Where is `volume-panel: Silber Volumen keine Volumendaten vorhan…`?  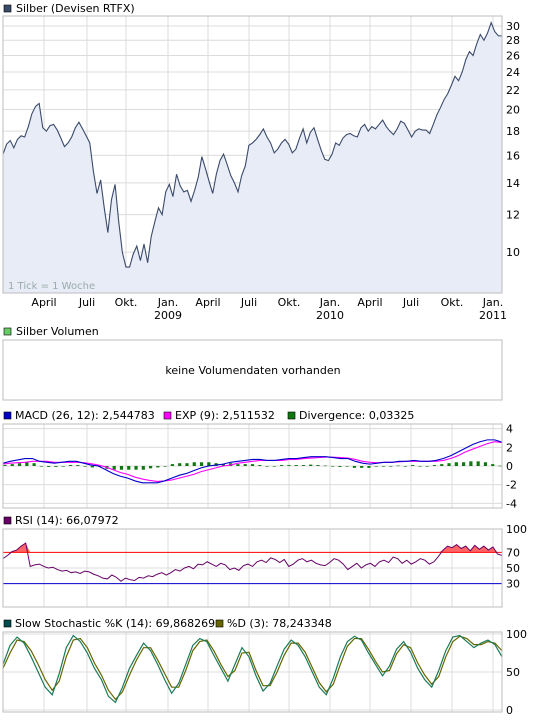 volume-panel: Silber Volumen keine Volumendaten vorhan… is located at coordinates (252, 363).